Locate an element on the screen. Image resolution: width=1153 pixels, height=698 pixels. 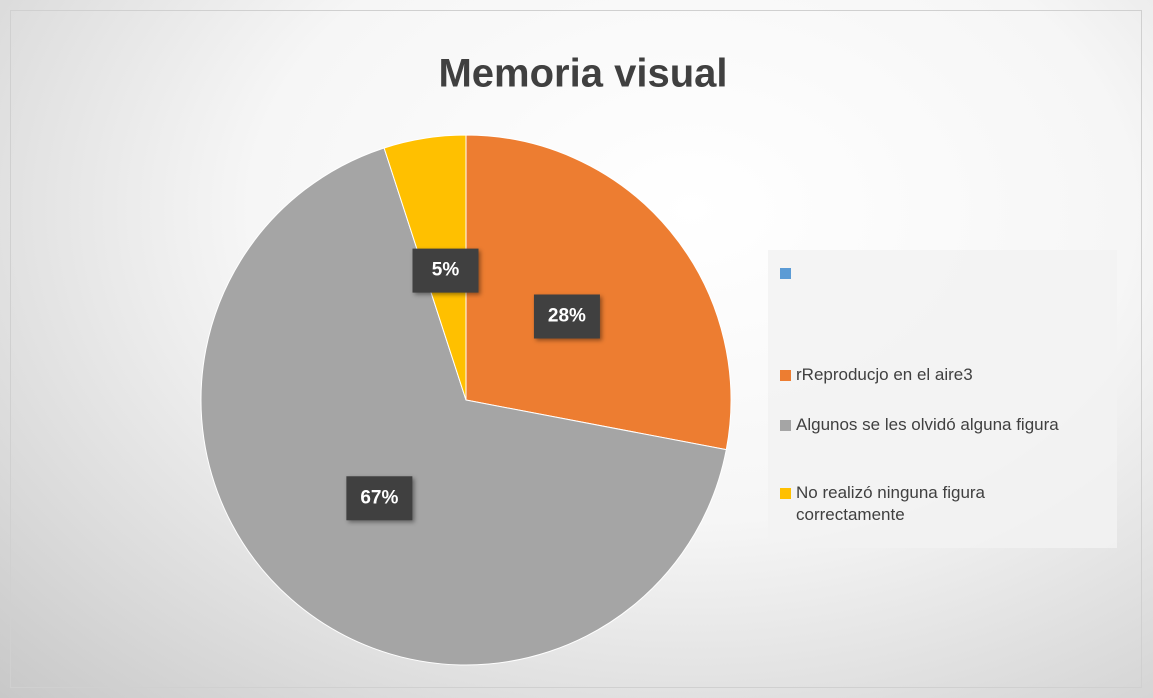
legend-label: No realizó ninguna figura correctamente is located at coordinates (891, 503).